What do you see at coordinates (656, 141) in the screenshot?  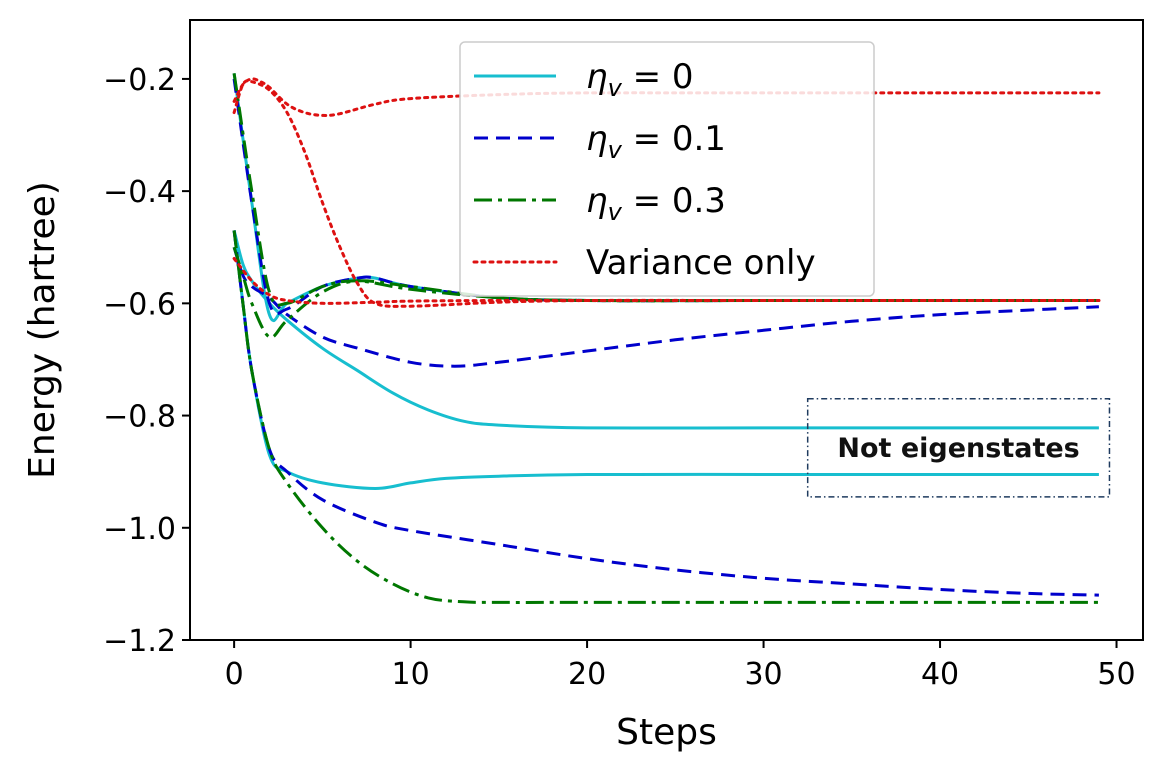 I see `legend-label-2: ηv = 0.1` at bounding box center [656, 141].